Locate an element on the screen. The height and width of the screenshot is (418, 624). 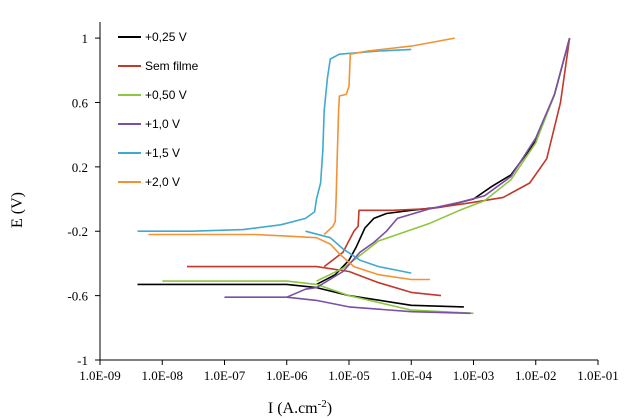
x-tick-label: 1.0E-08 is located at coordinates (162, 375).